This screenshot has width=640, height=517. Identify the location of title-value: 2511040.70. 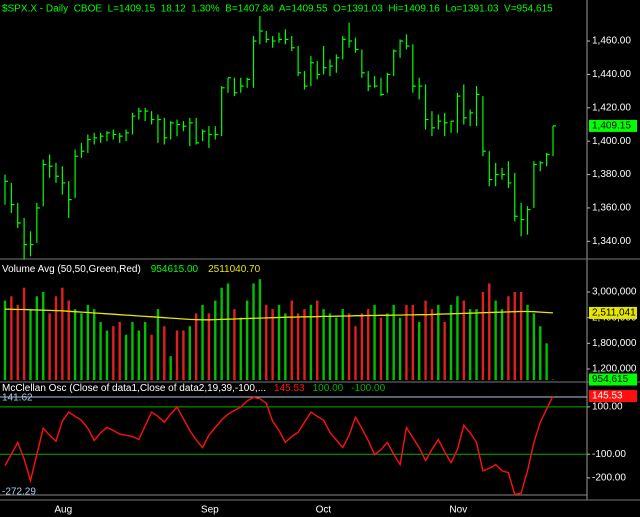
(234, 269).